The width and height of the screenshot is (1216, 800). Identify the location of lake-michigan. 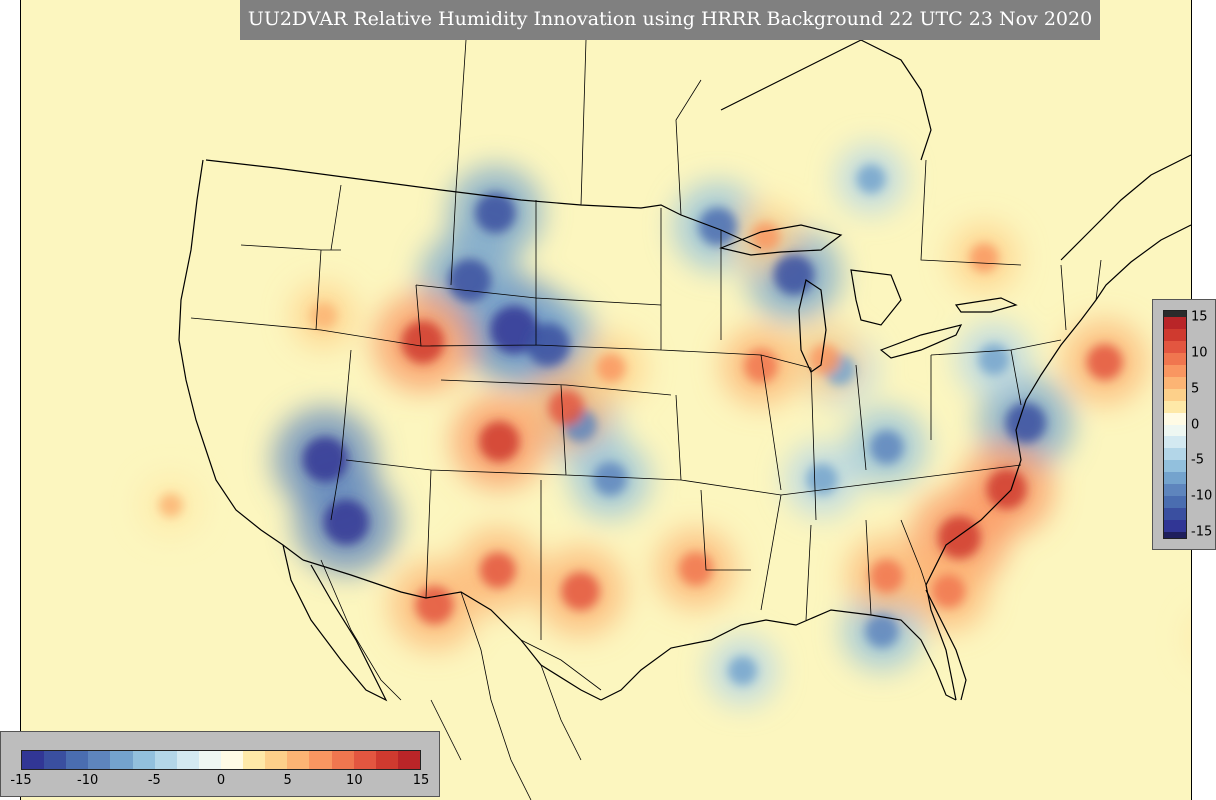
(812, 326).